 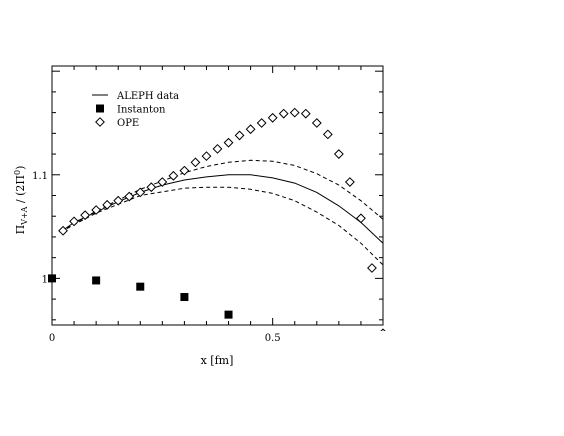 I want to click on aleph-upper-error-line, so click(x=222, y=196).